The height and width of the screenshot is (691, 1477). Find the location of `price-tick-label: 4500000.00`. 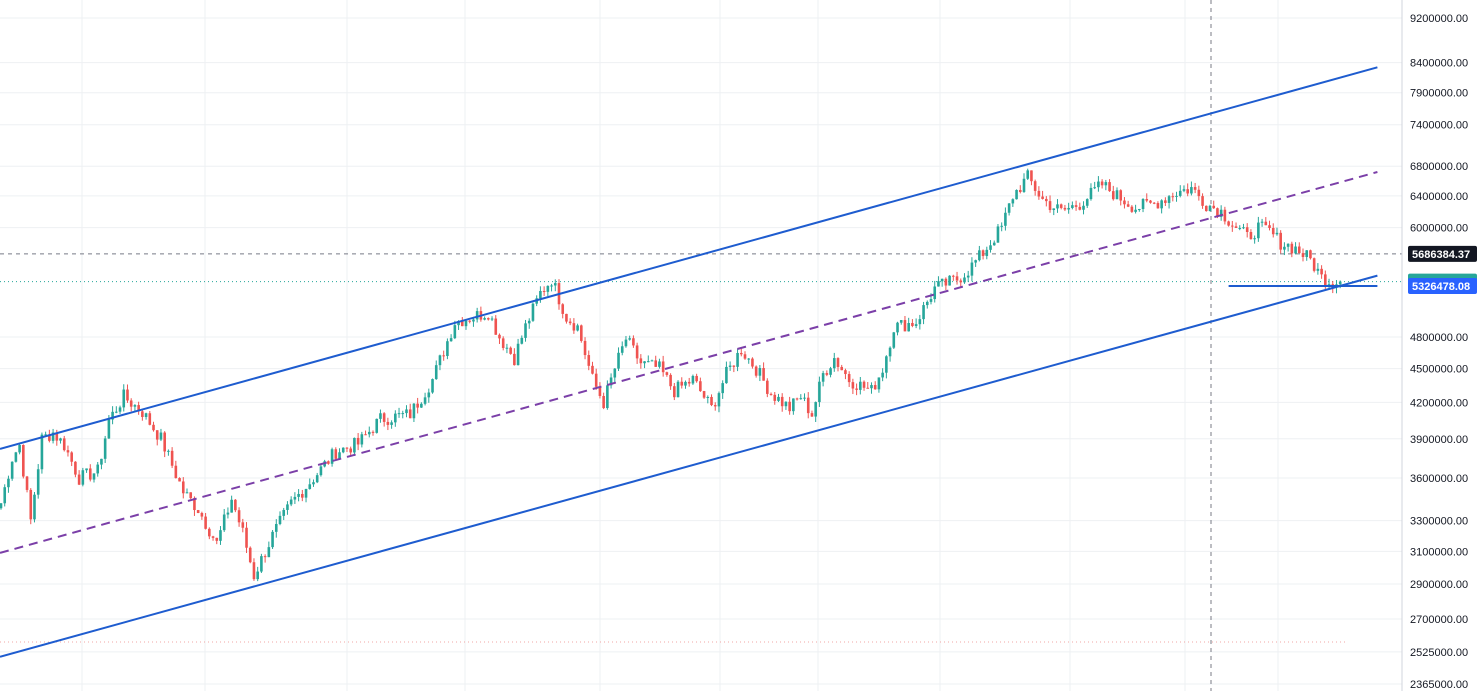

price-tick-label: 4500000.00 is located at coordinates (1439, 370).